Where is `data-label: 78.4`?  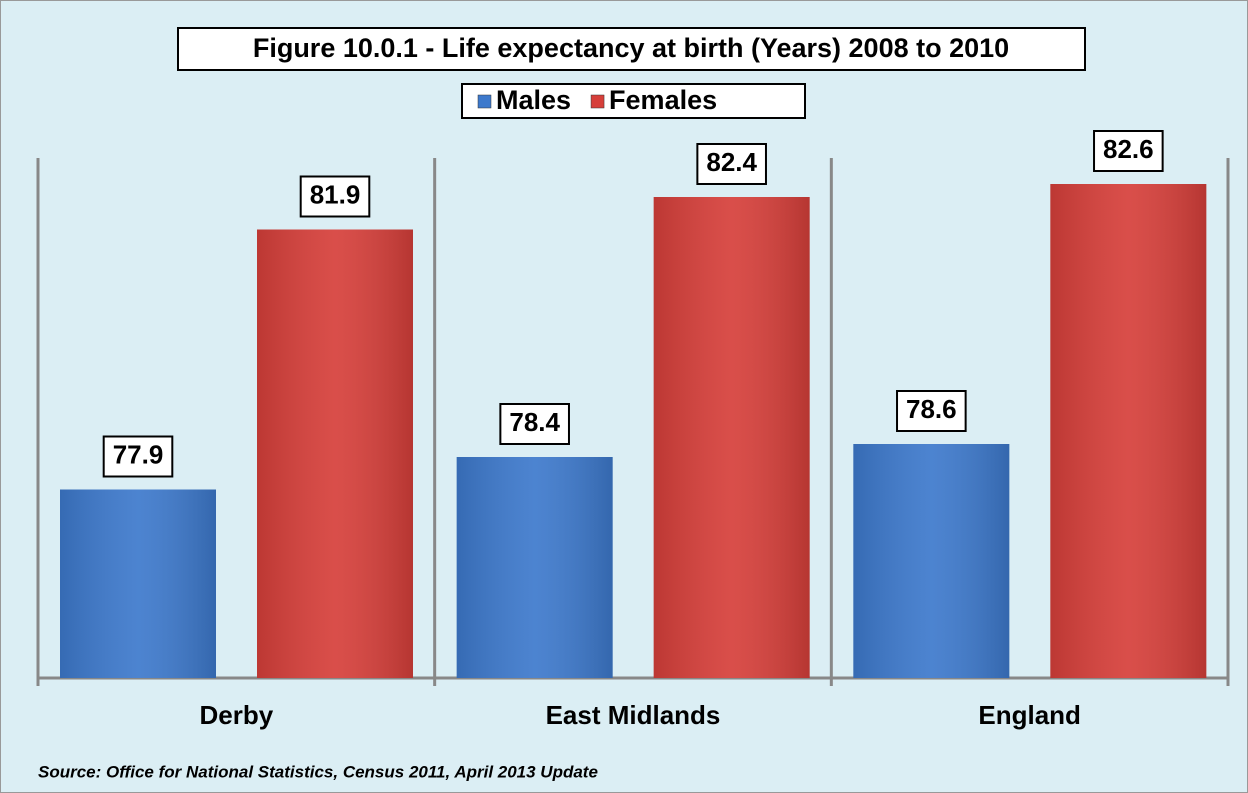 data-label: 78.4 is located at coordinates (534, 422).